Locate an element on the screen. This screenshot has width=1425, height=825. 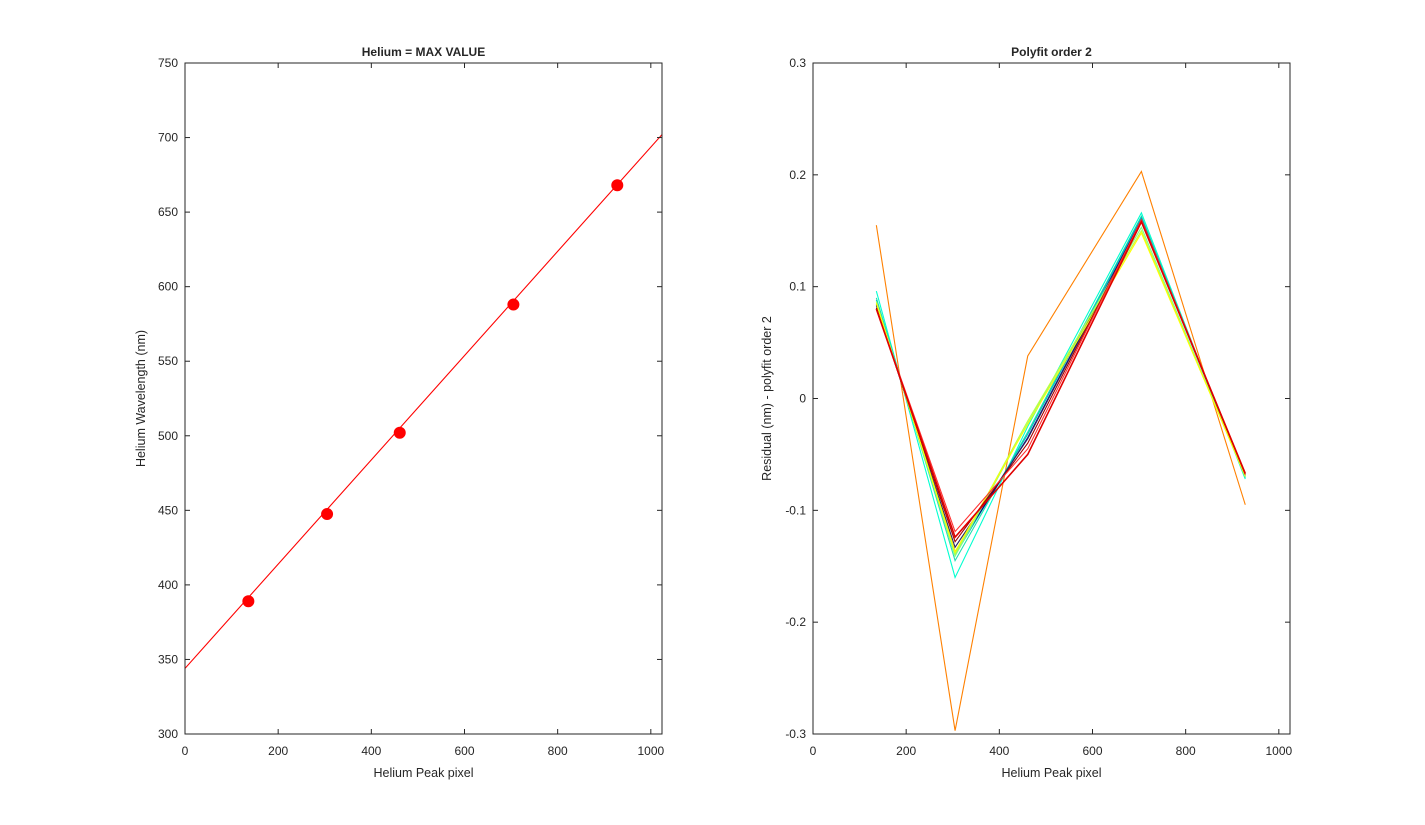
residual-y-tick-label: 0 is located at coordinates (802, 399).